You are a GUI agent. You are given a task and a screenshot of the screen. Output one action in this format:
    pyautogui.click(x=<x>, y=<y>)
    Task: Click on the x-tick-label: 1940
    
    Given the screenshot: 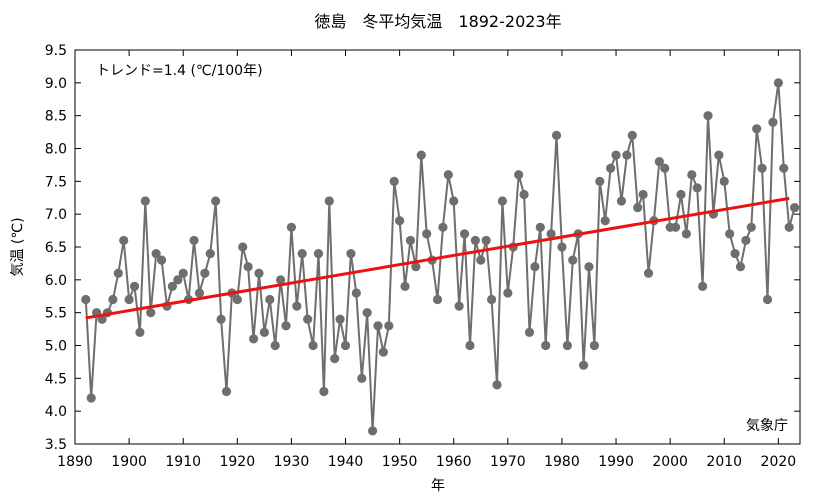 What is the action you would take?
    pyautogui.click(x=346, y=462)
    